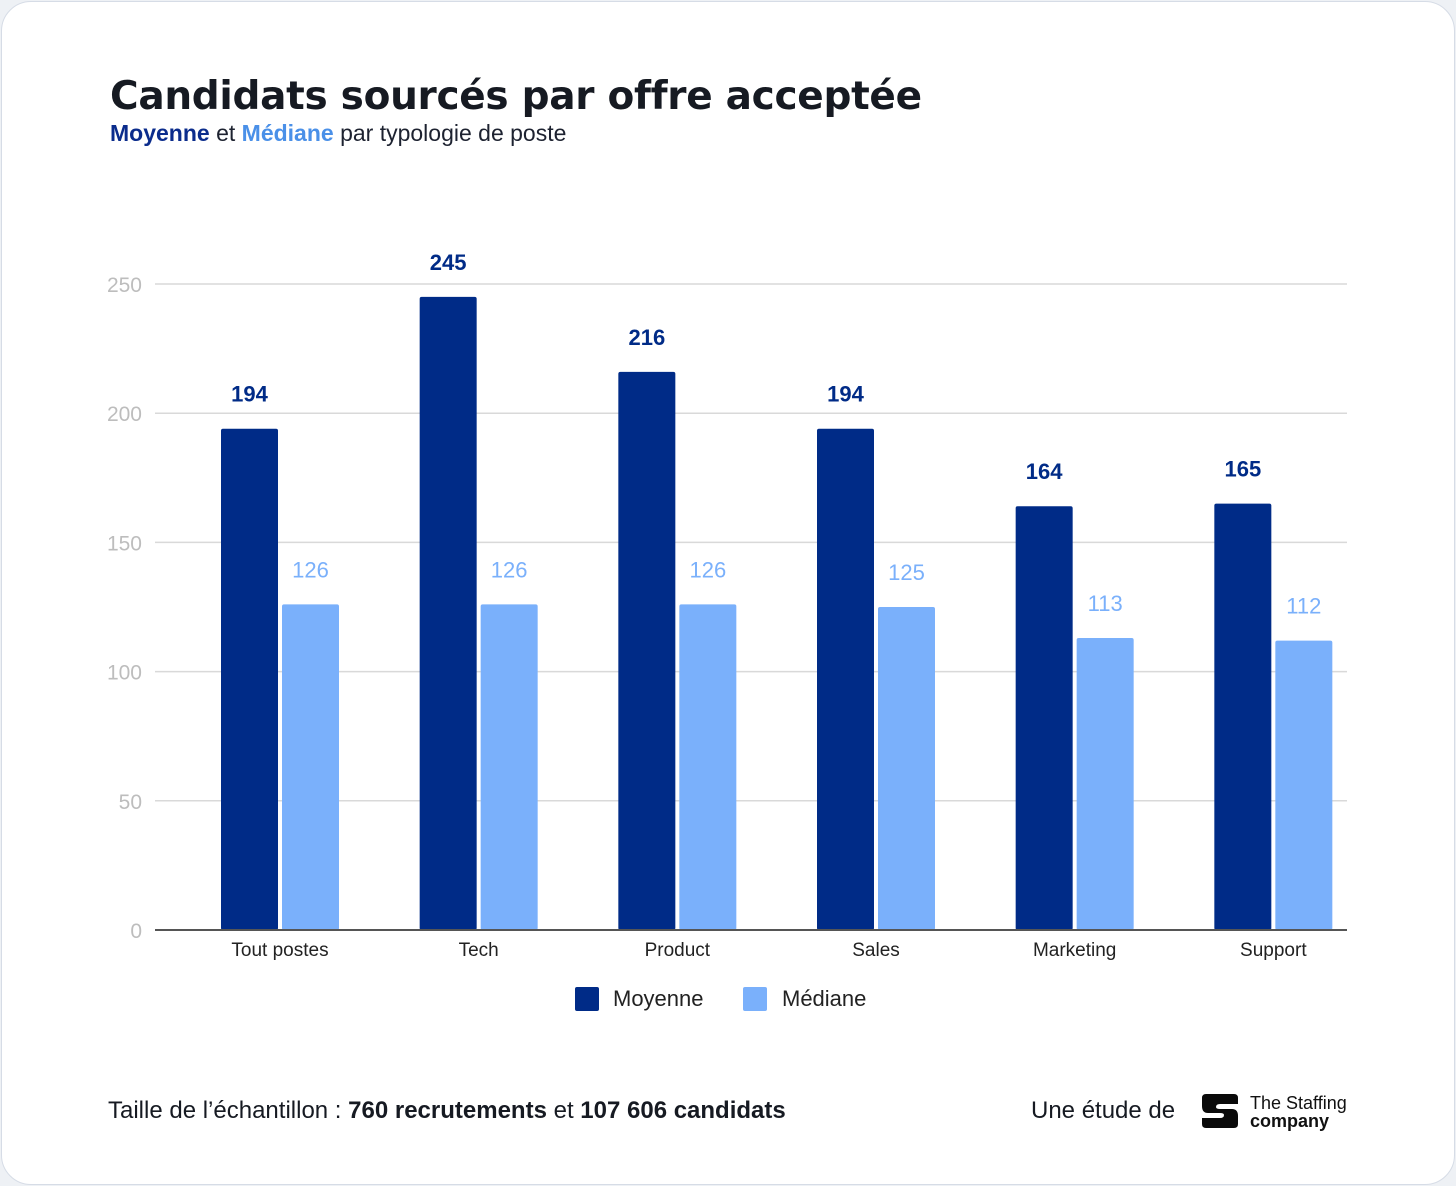 This screenshot has width=1456, height=1186. What do you see at coordinates (124, 285) in the screenshot?
I see `y-tick-label-250: 250` at bounding box center [124, 285].